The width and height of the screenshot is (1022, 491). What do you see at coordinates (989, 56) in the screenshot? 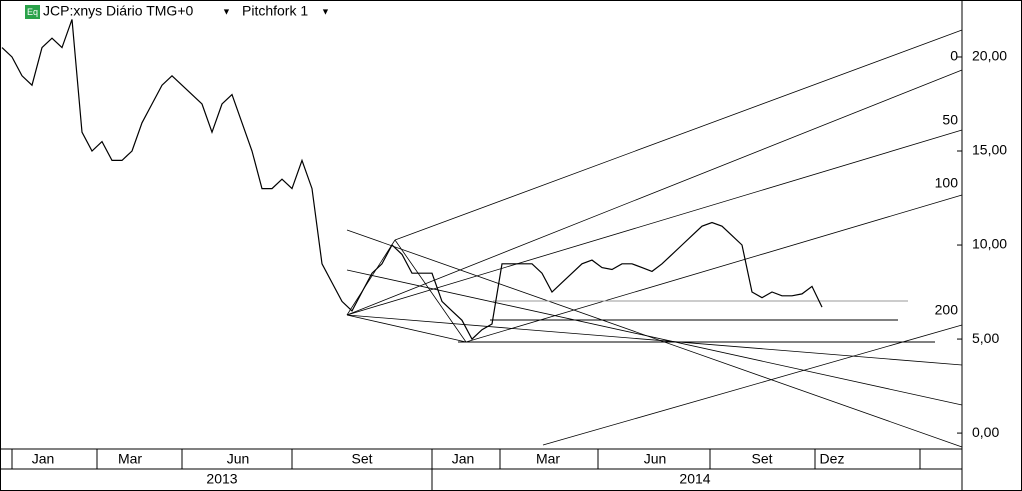
I see `y-tick-label: 20,00` at bounding box center [989, 56].